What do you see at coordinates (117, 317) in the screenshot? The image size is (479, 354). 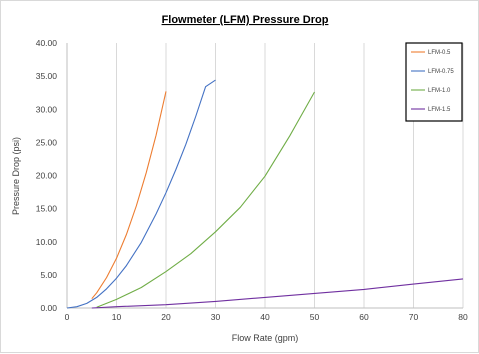 I see `x-tick-label: 10` at bounding box center [117, 317].